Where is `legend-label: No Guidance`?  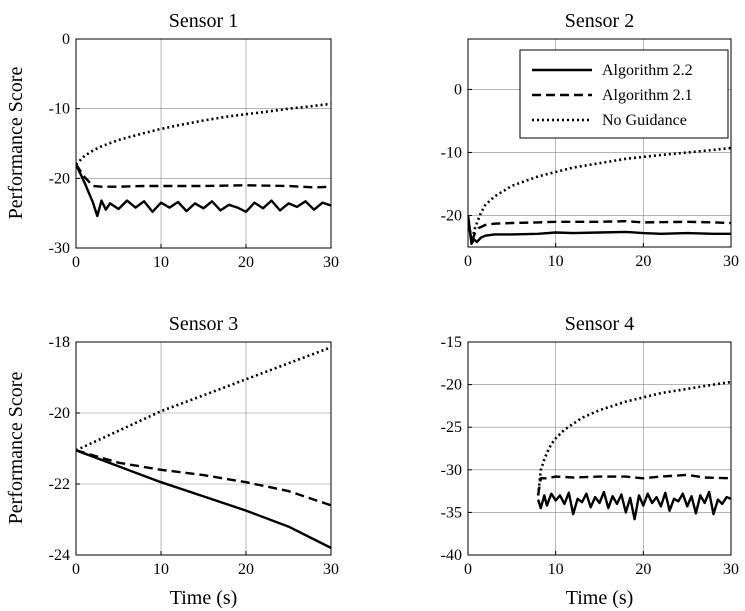
legend-label: No Guidance is located at coordinates (644, 120).